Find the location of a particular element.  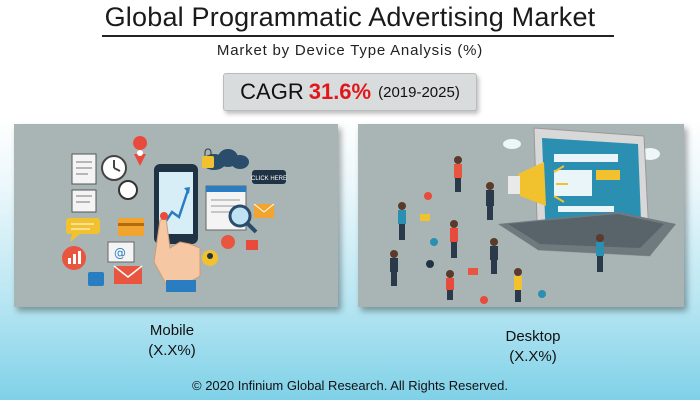

location-pin-icon is located at coordinates (140, 151).